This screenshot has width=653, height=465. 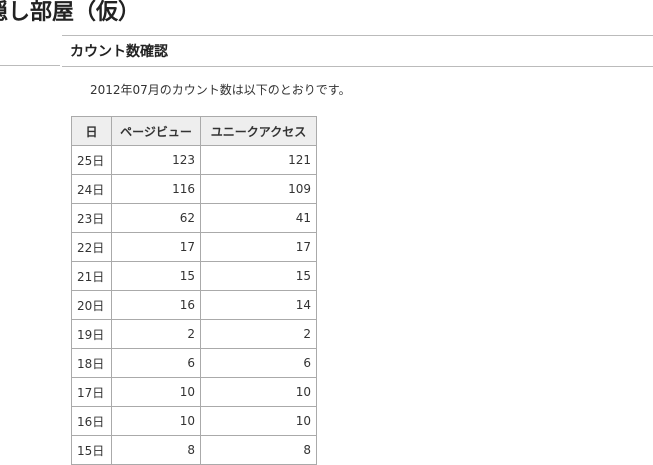 I want to click on column-header: 日, so click(x=91, y=131).